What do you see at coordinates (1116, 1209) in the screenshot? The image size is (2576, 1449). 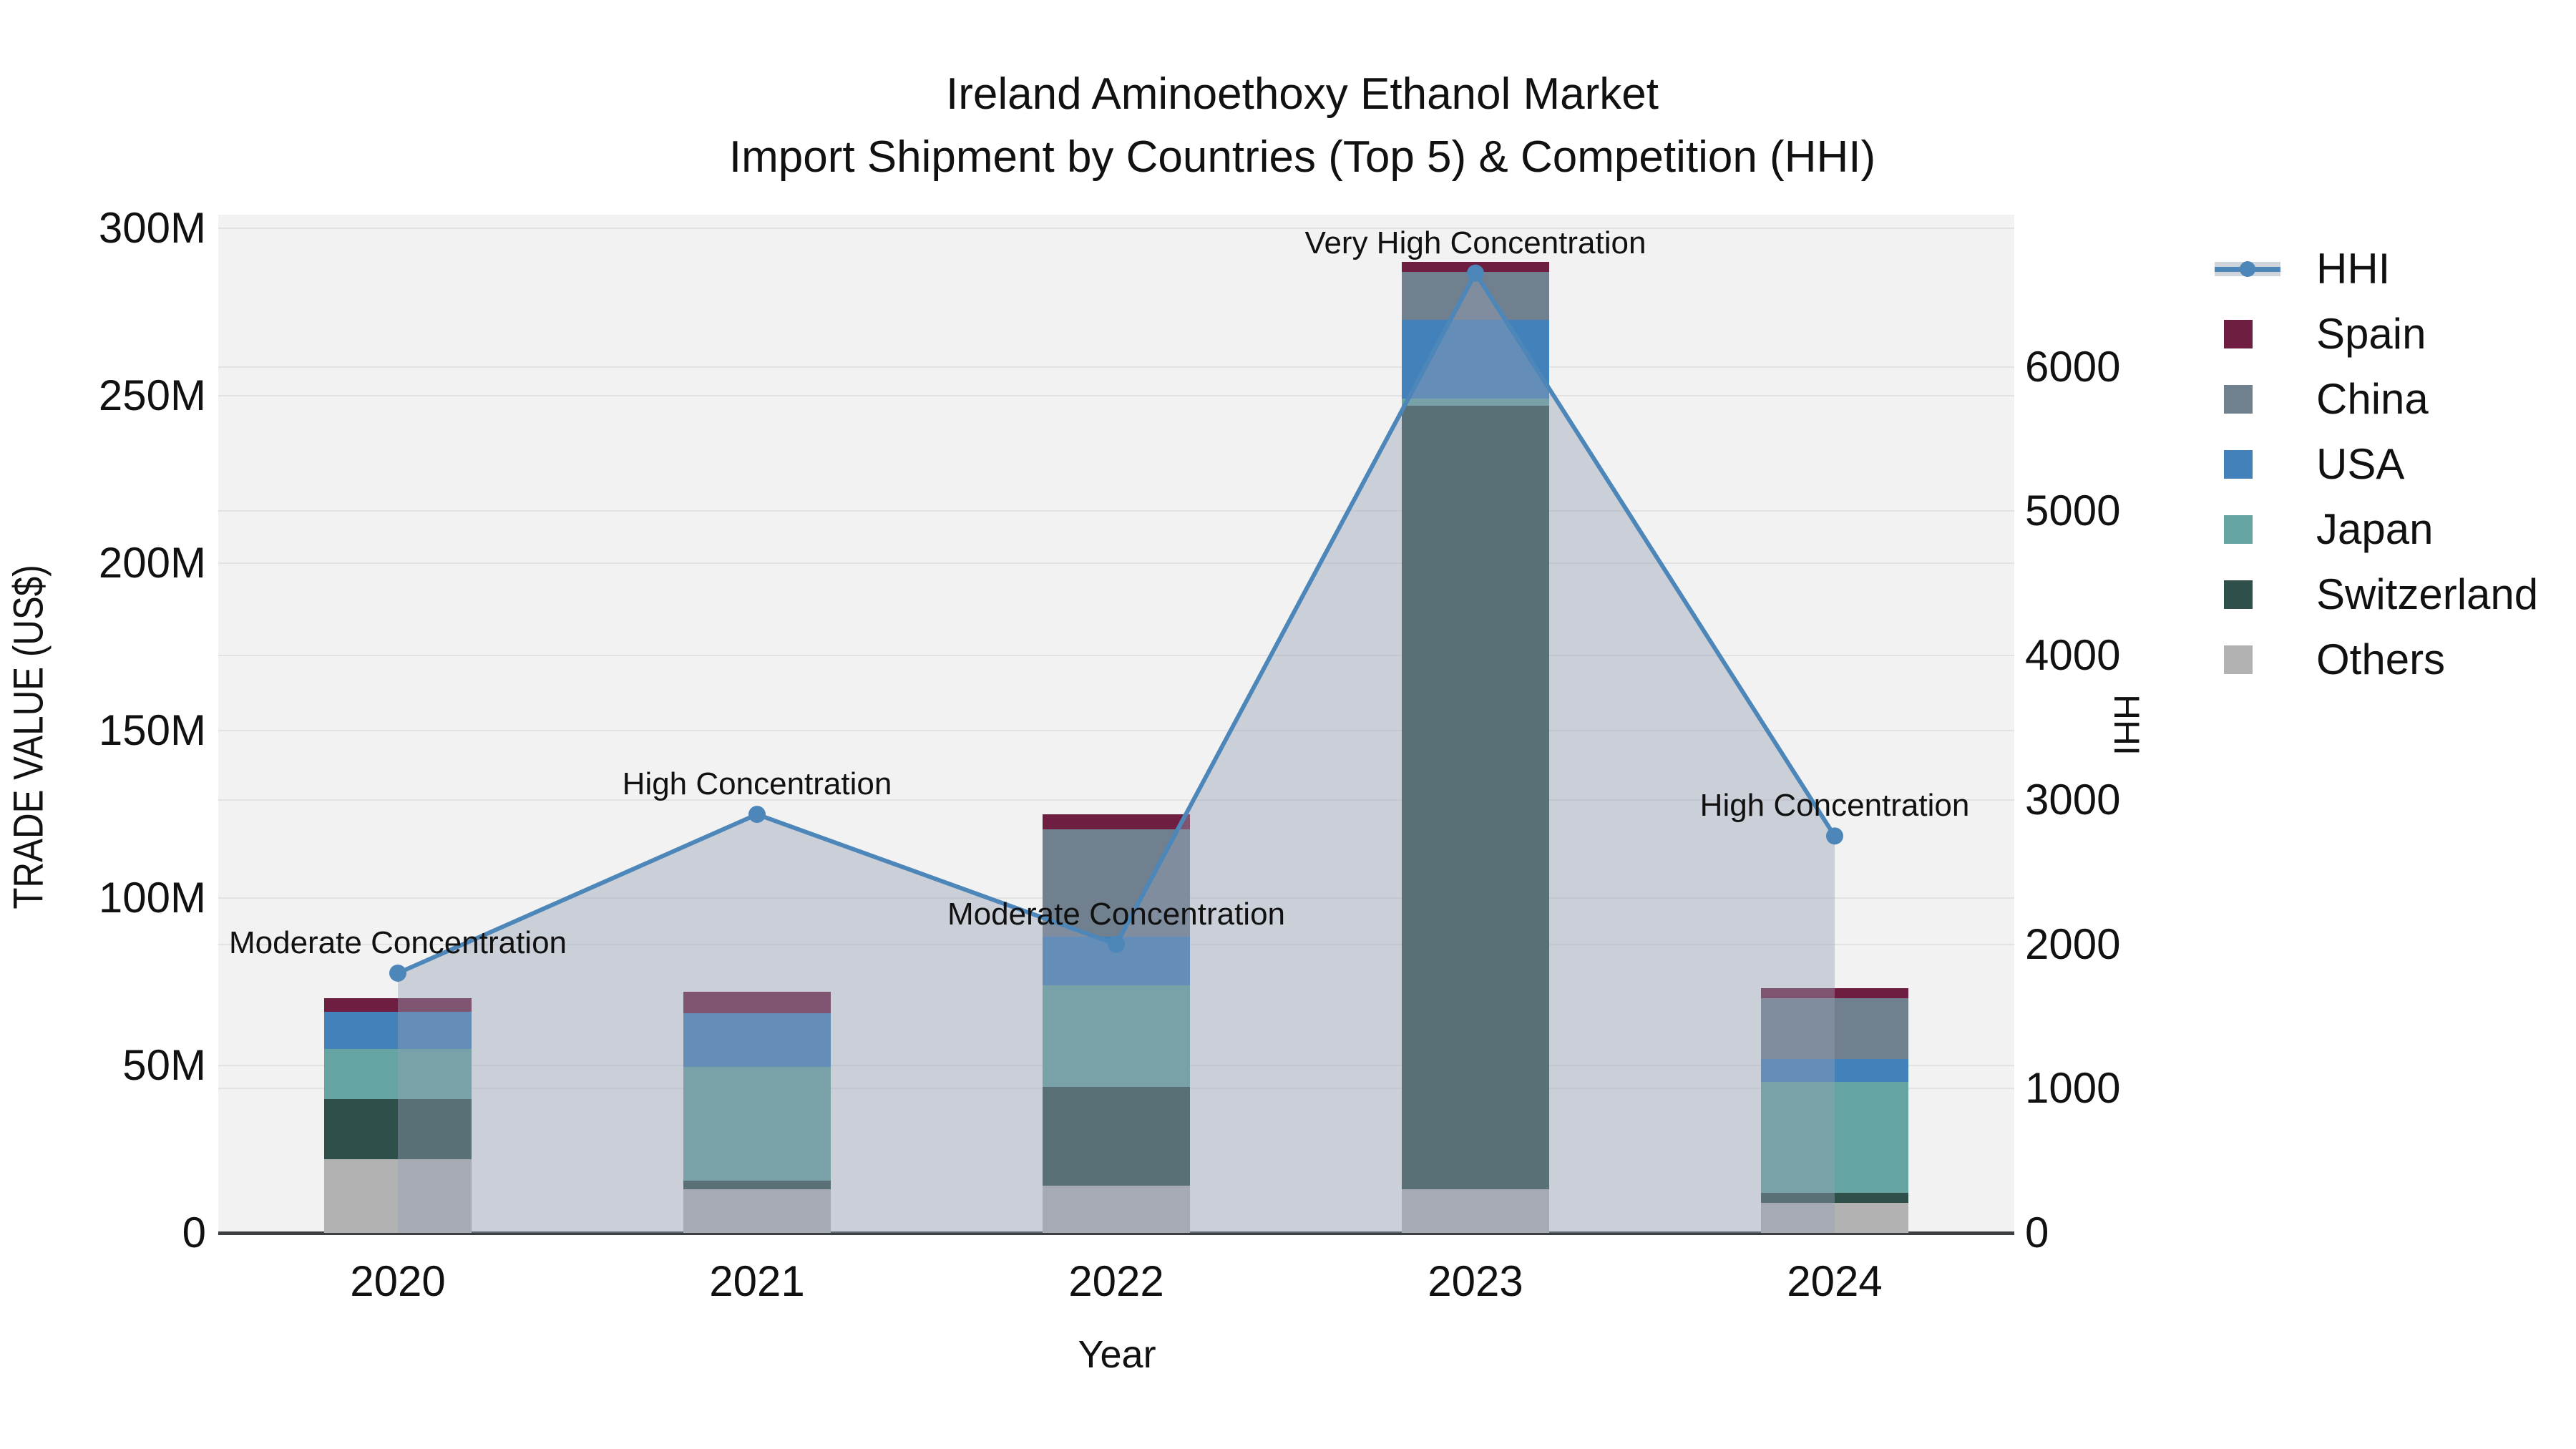 I see `bar-segment-others-2022` at bounding box center [1116, 1209].